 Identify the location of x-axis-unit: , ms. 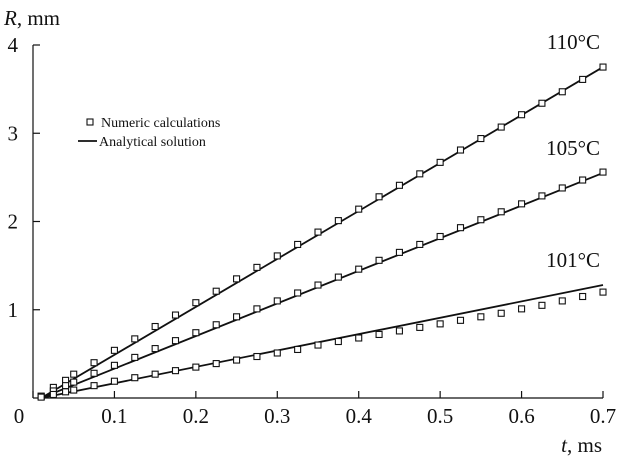
(584, 445).